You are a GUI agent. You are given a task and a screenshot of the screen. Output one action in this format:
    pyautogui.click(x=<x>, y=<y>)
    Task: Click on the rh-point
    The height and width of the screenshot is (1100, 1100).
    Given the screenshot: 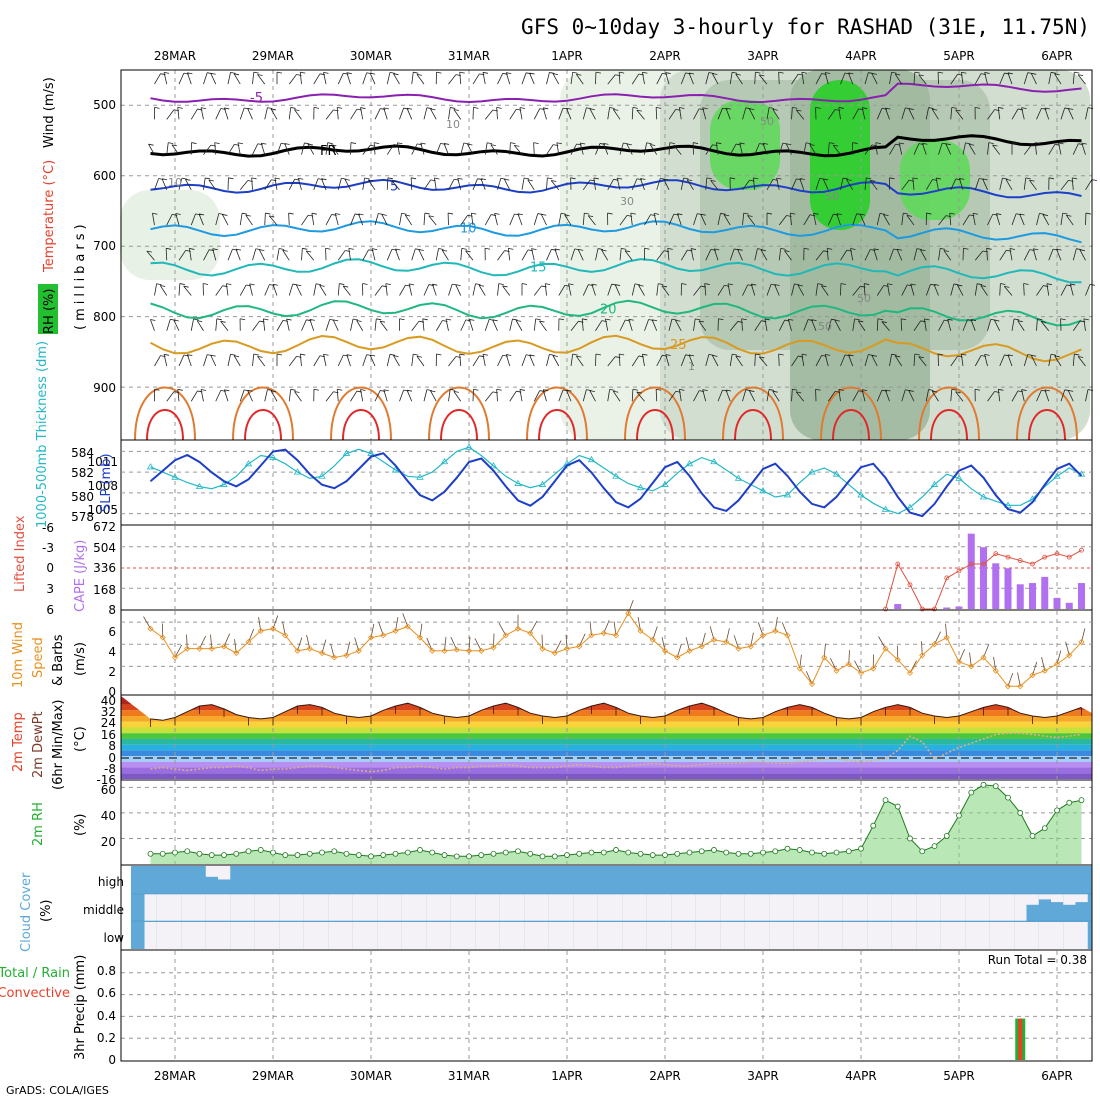 What is the action you would take?
    pyautogui.click(x=383, y=855)
    